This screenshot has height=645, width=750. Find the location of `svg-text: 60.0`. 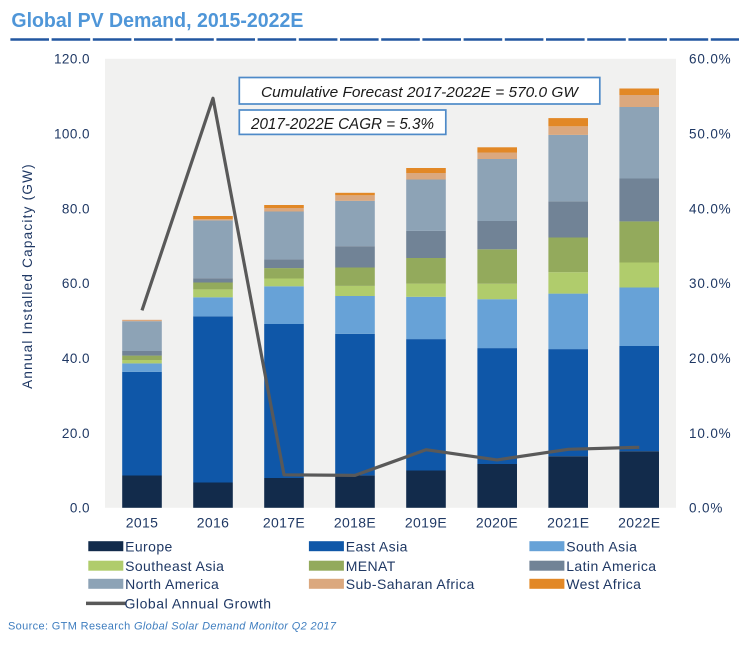

svg-text: 60.0 is located at coordinates (76, 283).